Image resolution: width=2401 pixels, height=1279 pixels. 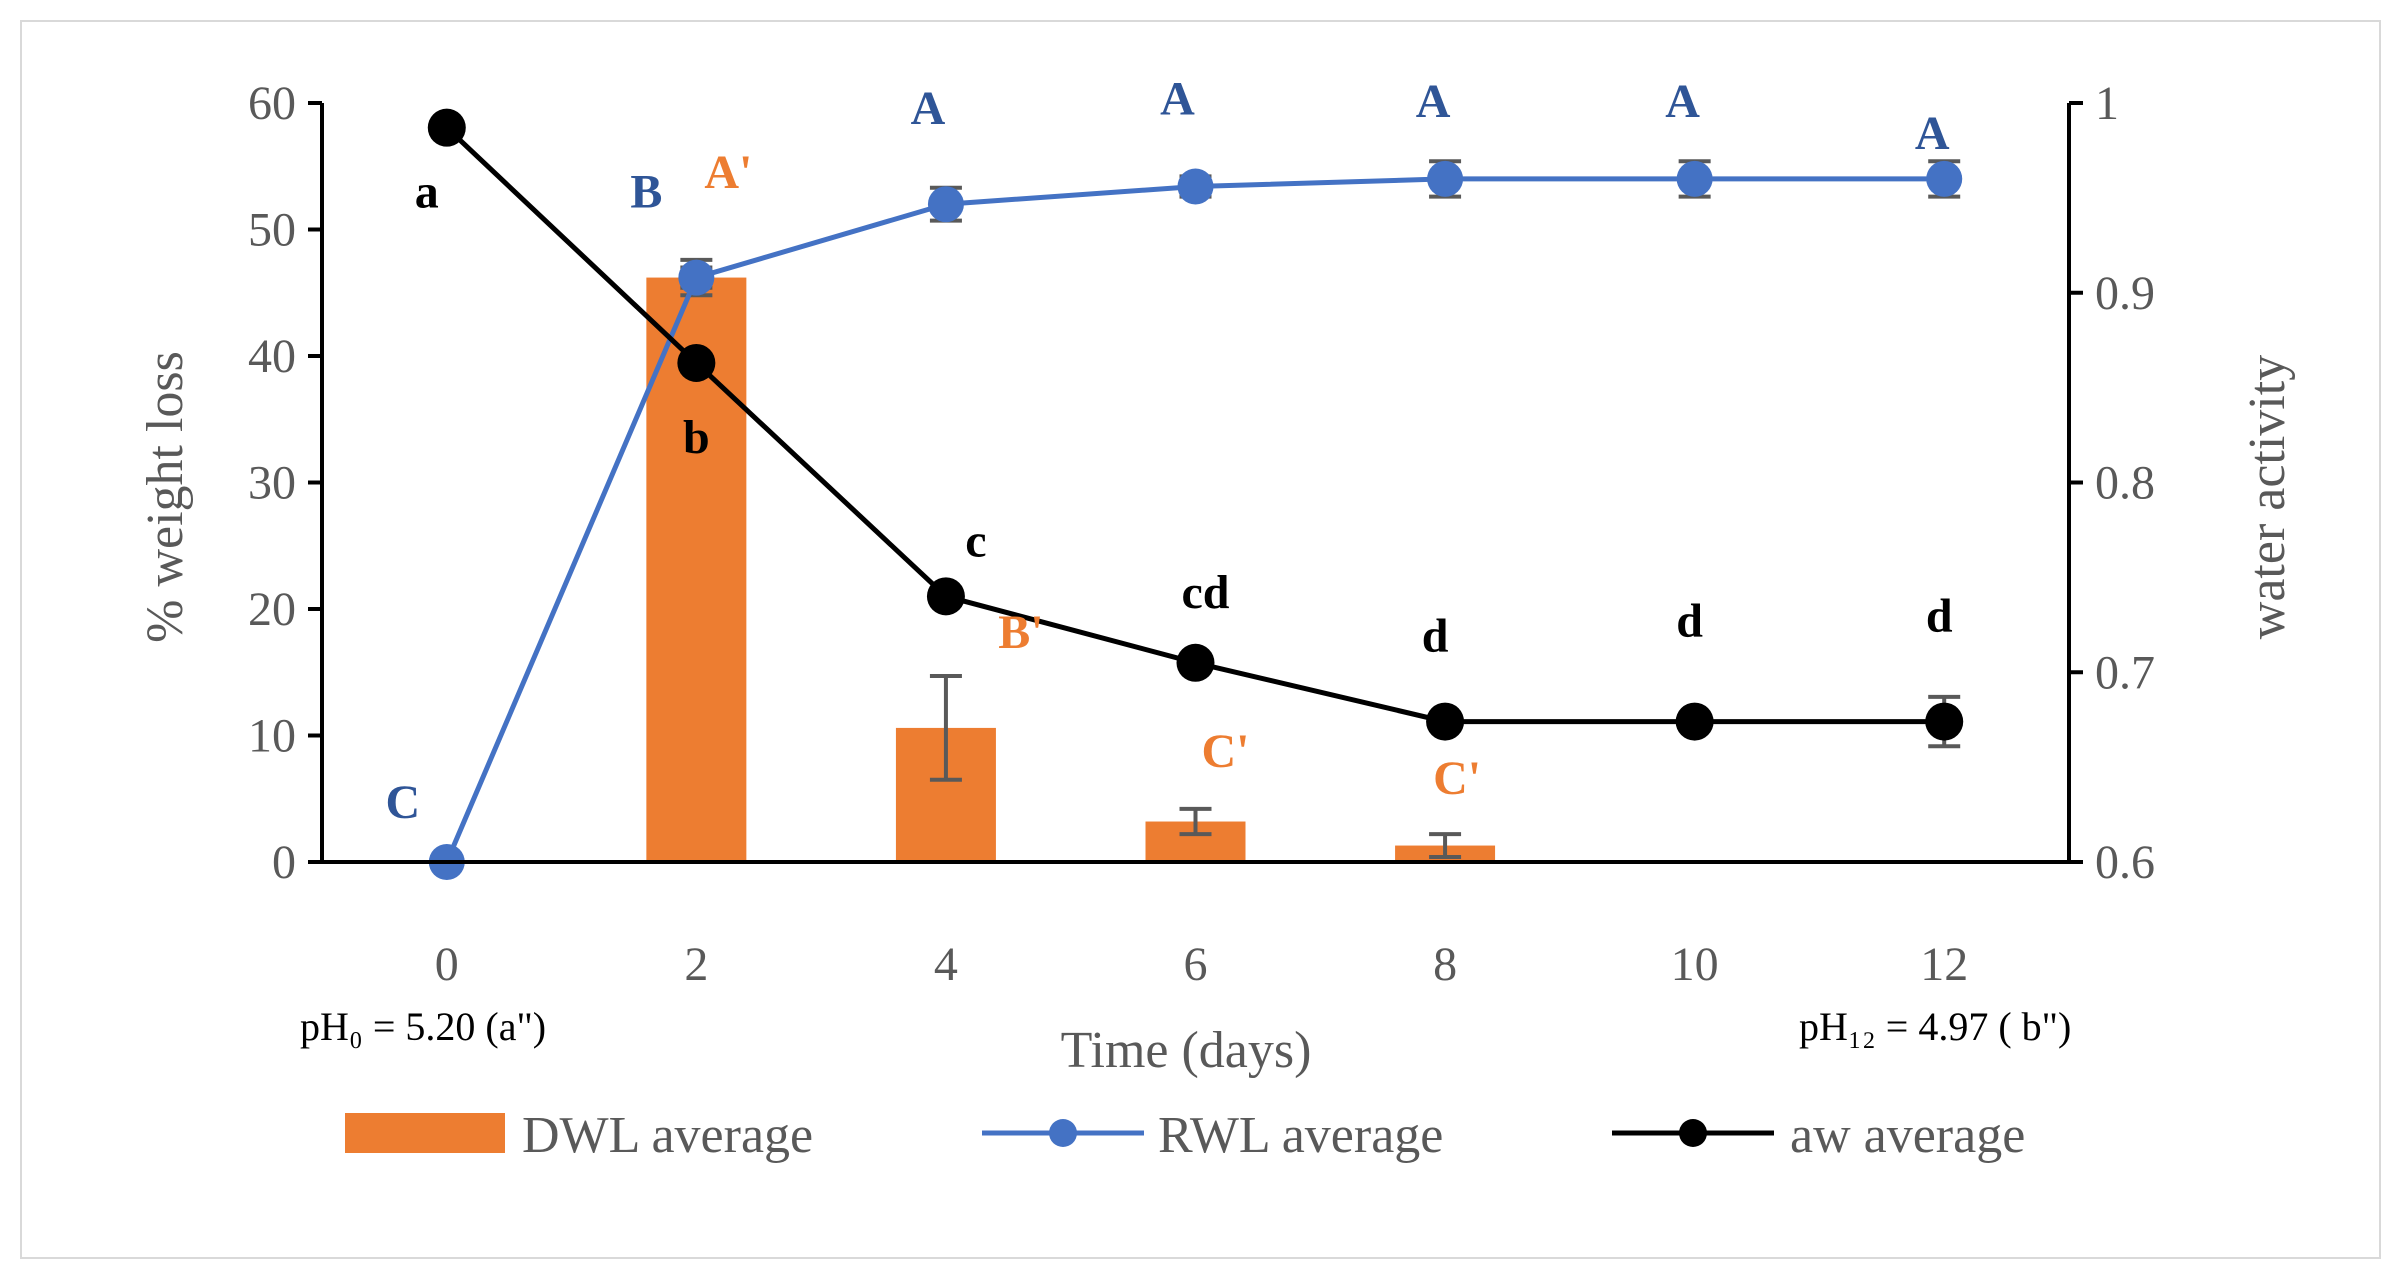 What do you see at coordinates (975, 540) in the screenshot?
I see `aw-point-label: c` at bounding box center [975, 540].